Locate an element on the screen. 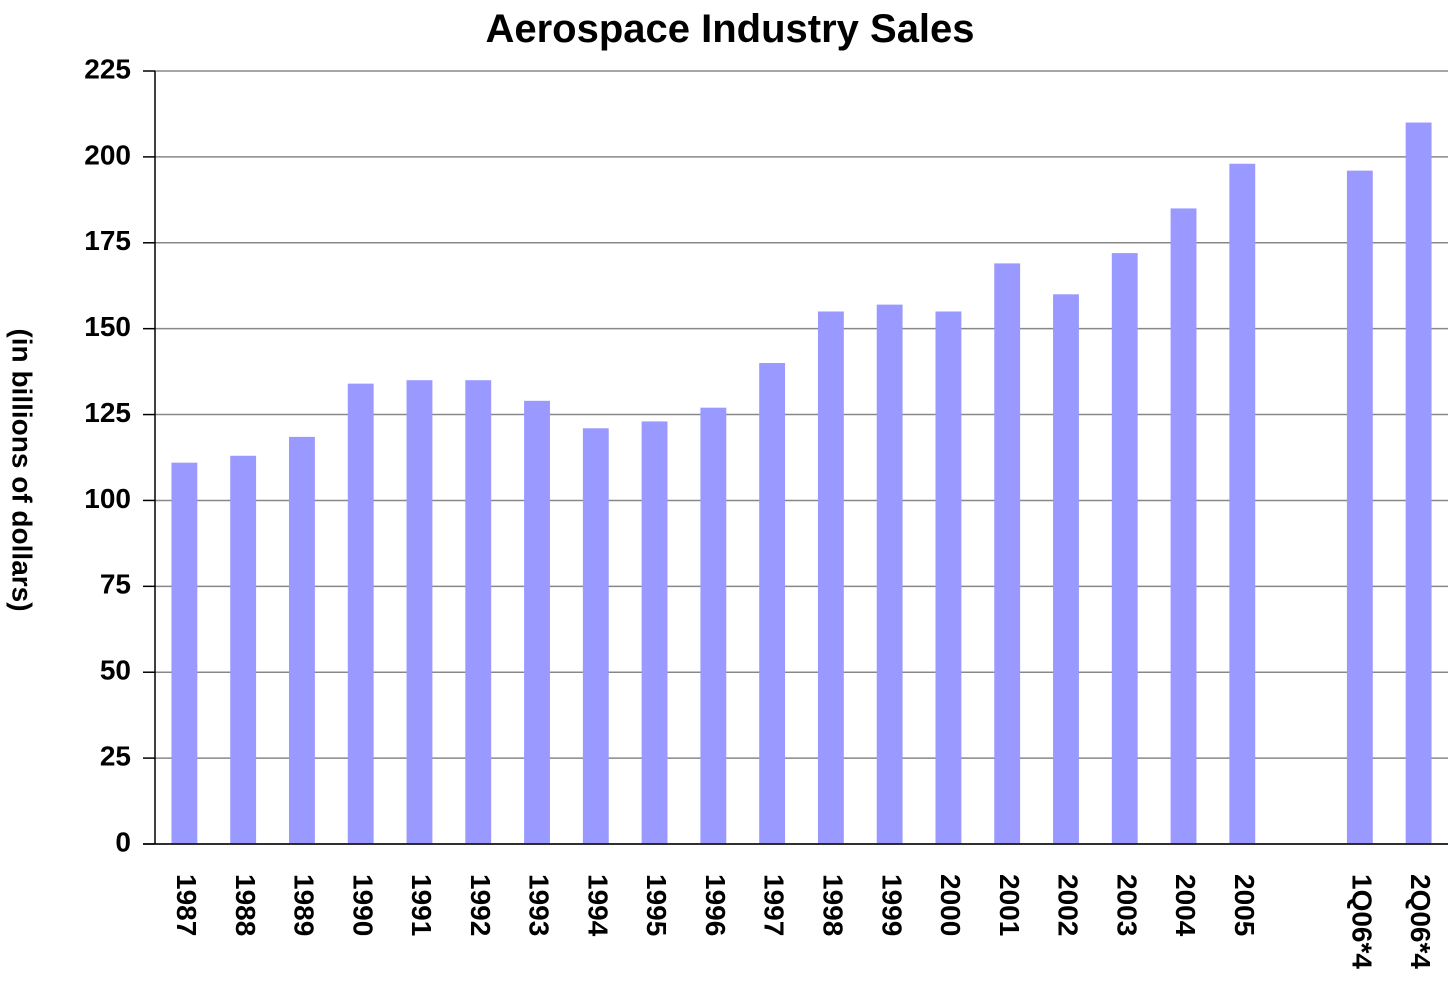  x-tick-label: 1993 is located at coordinates (539, 905).